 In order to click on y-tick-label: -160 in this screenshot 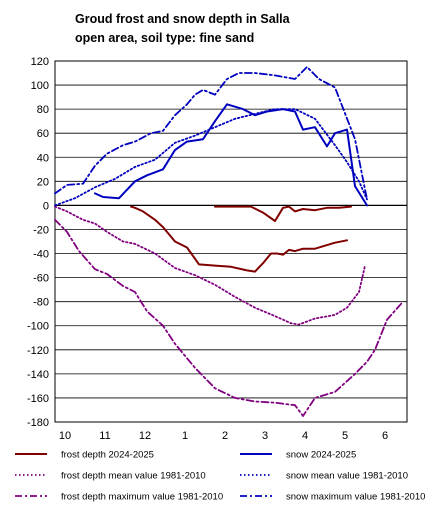, I will do `click(38, 399)`.